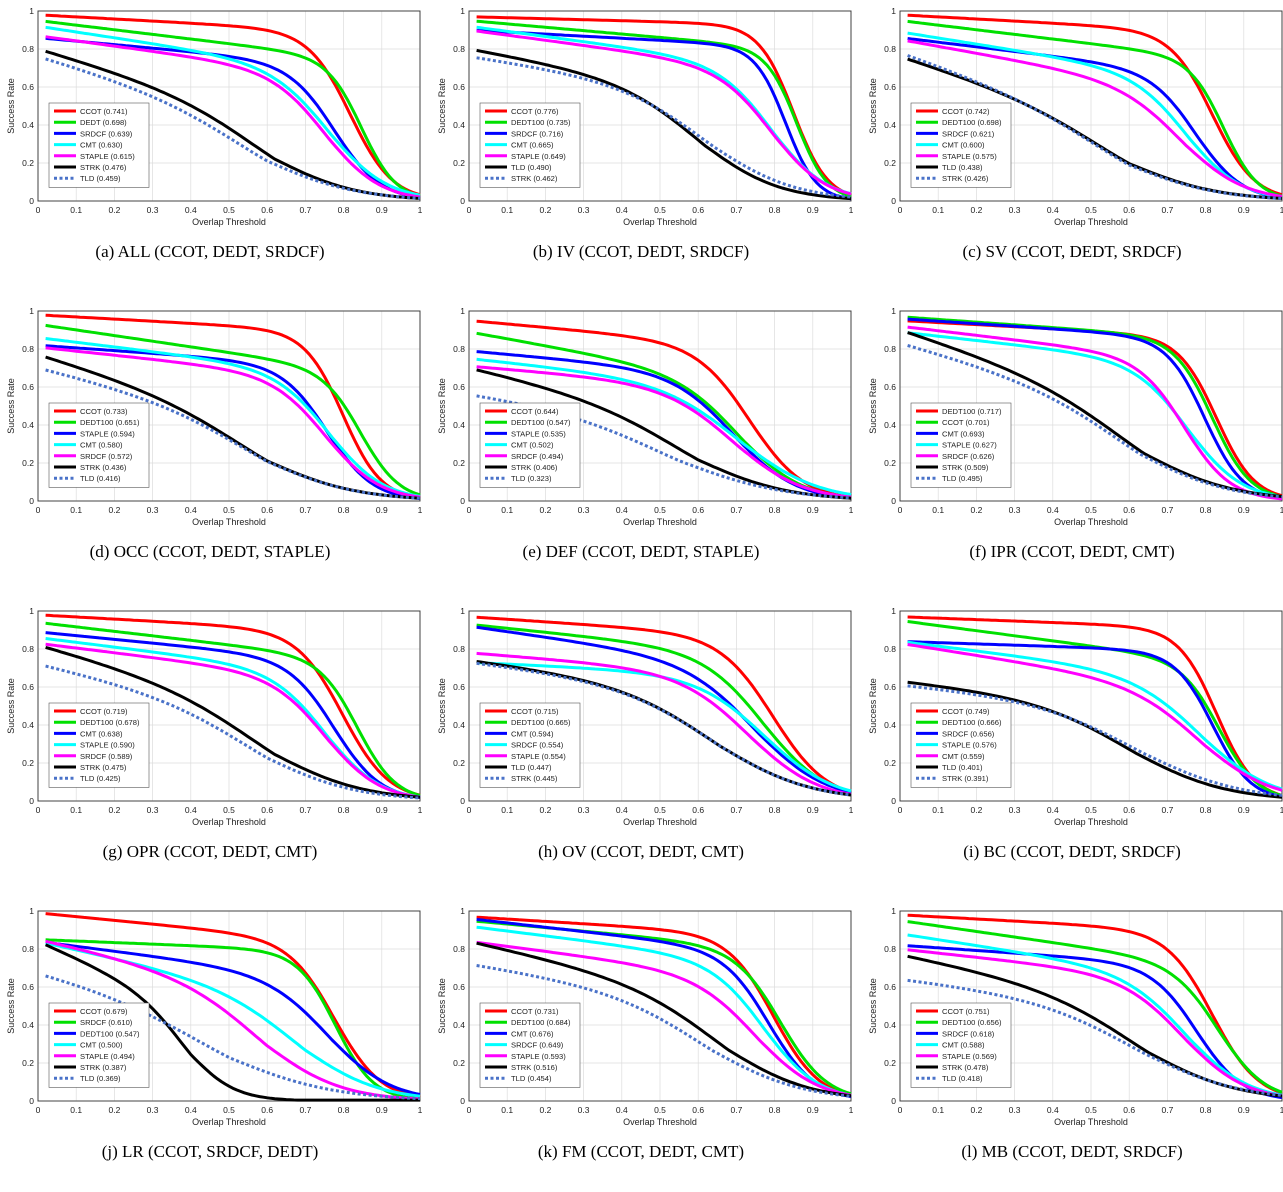  What do you see at coordinates (966, 711) in the screenshot?
I see `legend-entry: CCOT (0.749)` at bounding box center [966, 711].